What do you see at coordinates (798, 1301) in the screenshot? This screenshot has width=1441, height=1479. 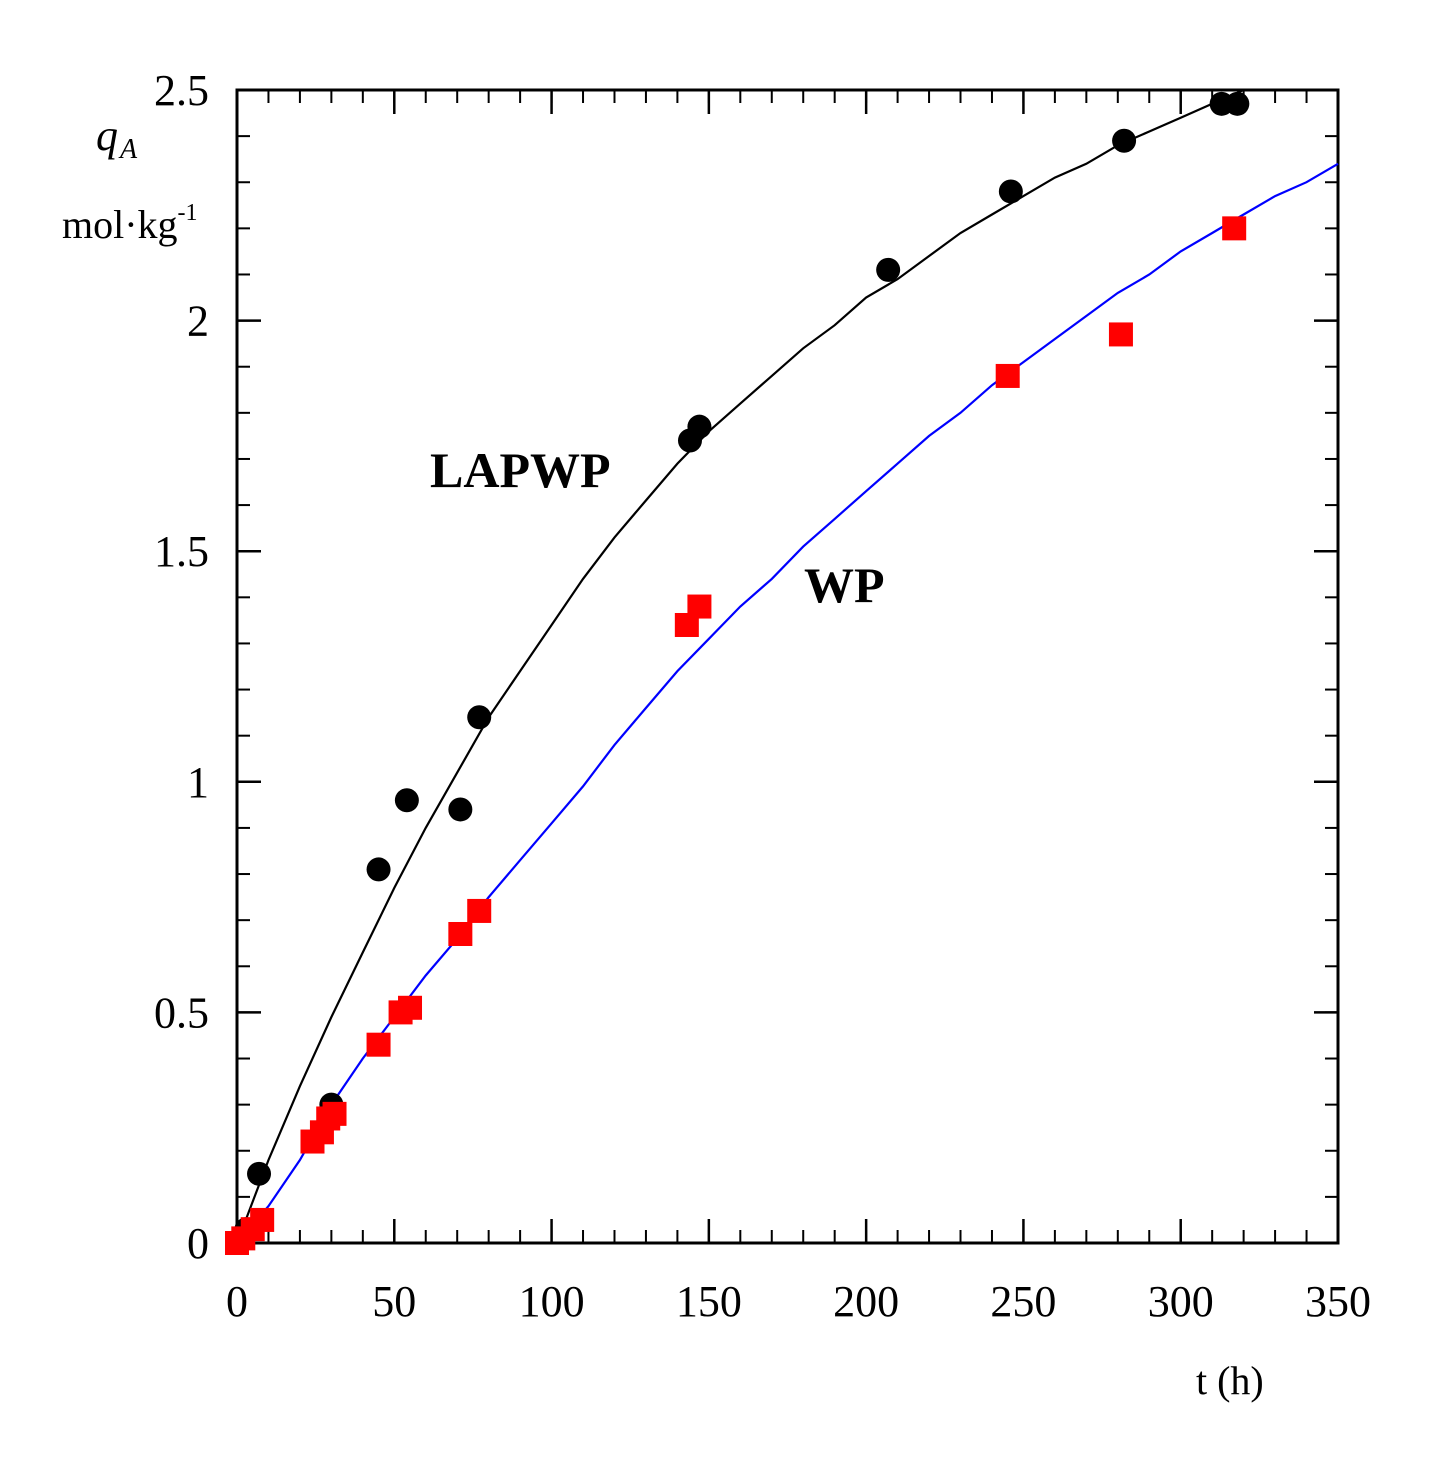 I see `x-tick-labels: 0 50 100 150 200 250 300 350` at bounding box center [798, 1301].